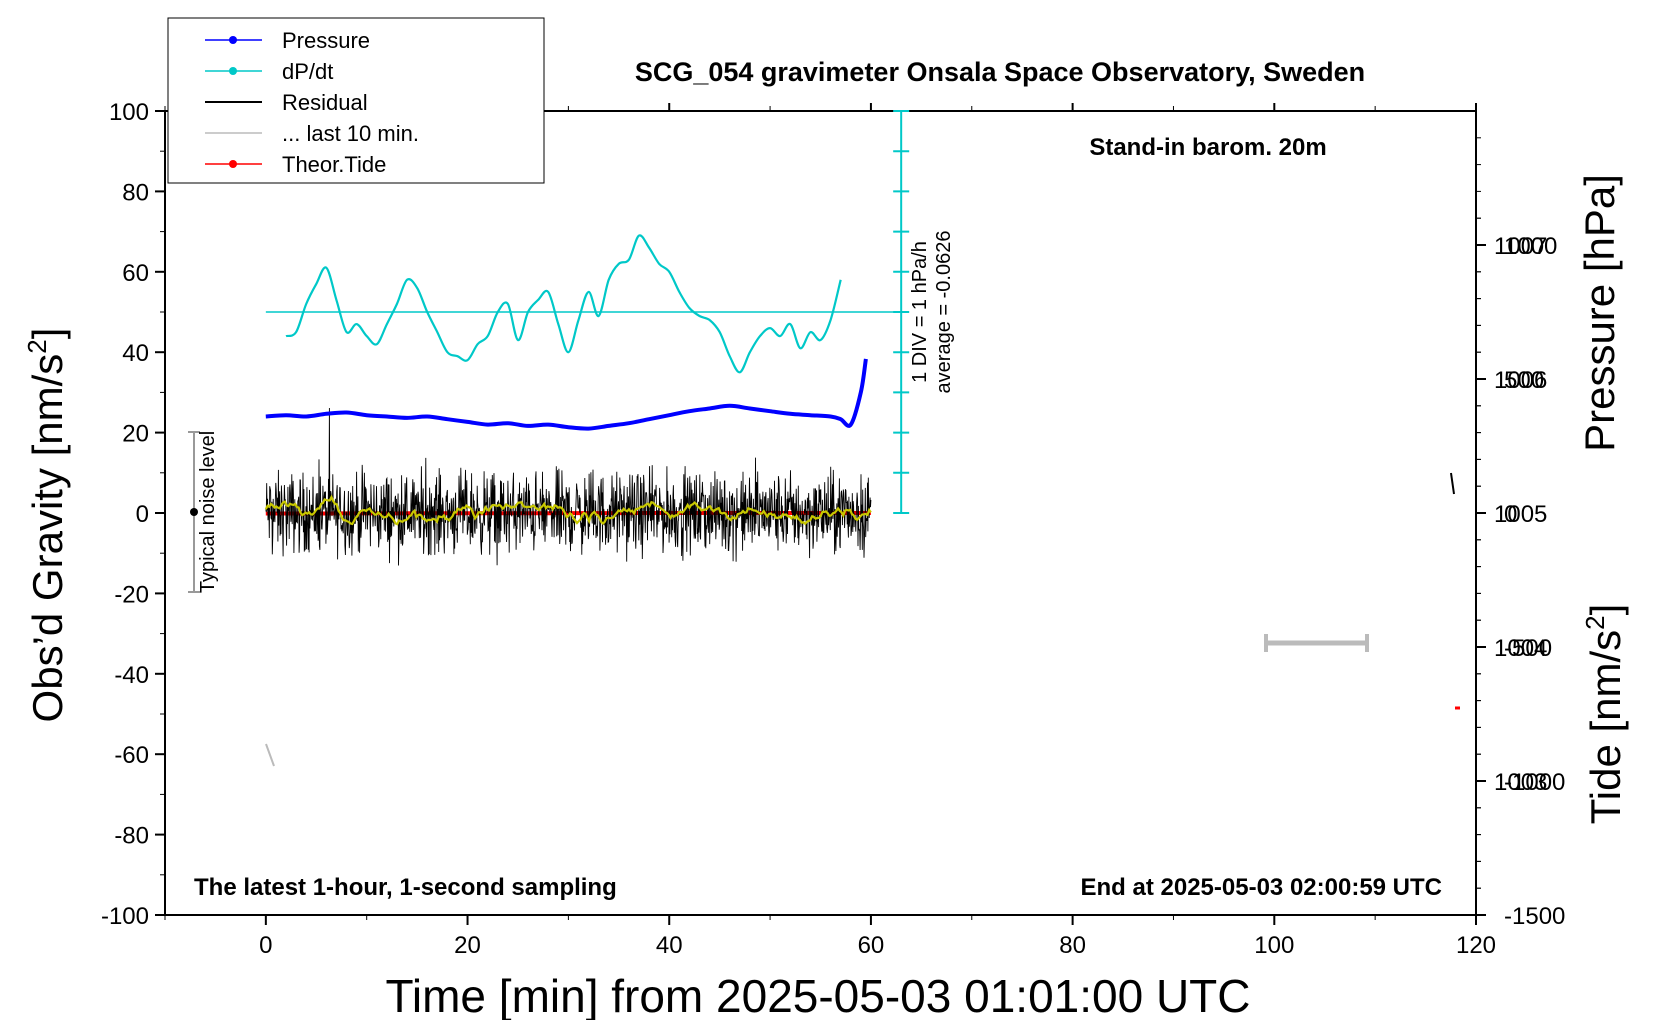  What do you see at coordinates (131, 836) in the screenshot?
I see `left-tick-label: -80` at bounding box center [131, 836].